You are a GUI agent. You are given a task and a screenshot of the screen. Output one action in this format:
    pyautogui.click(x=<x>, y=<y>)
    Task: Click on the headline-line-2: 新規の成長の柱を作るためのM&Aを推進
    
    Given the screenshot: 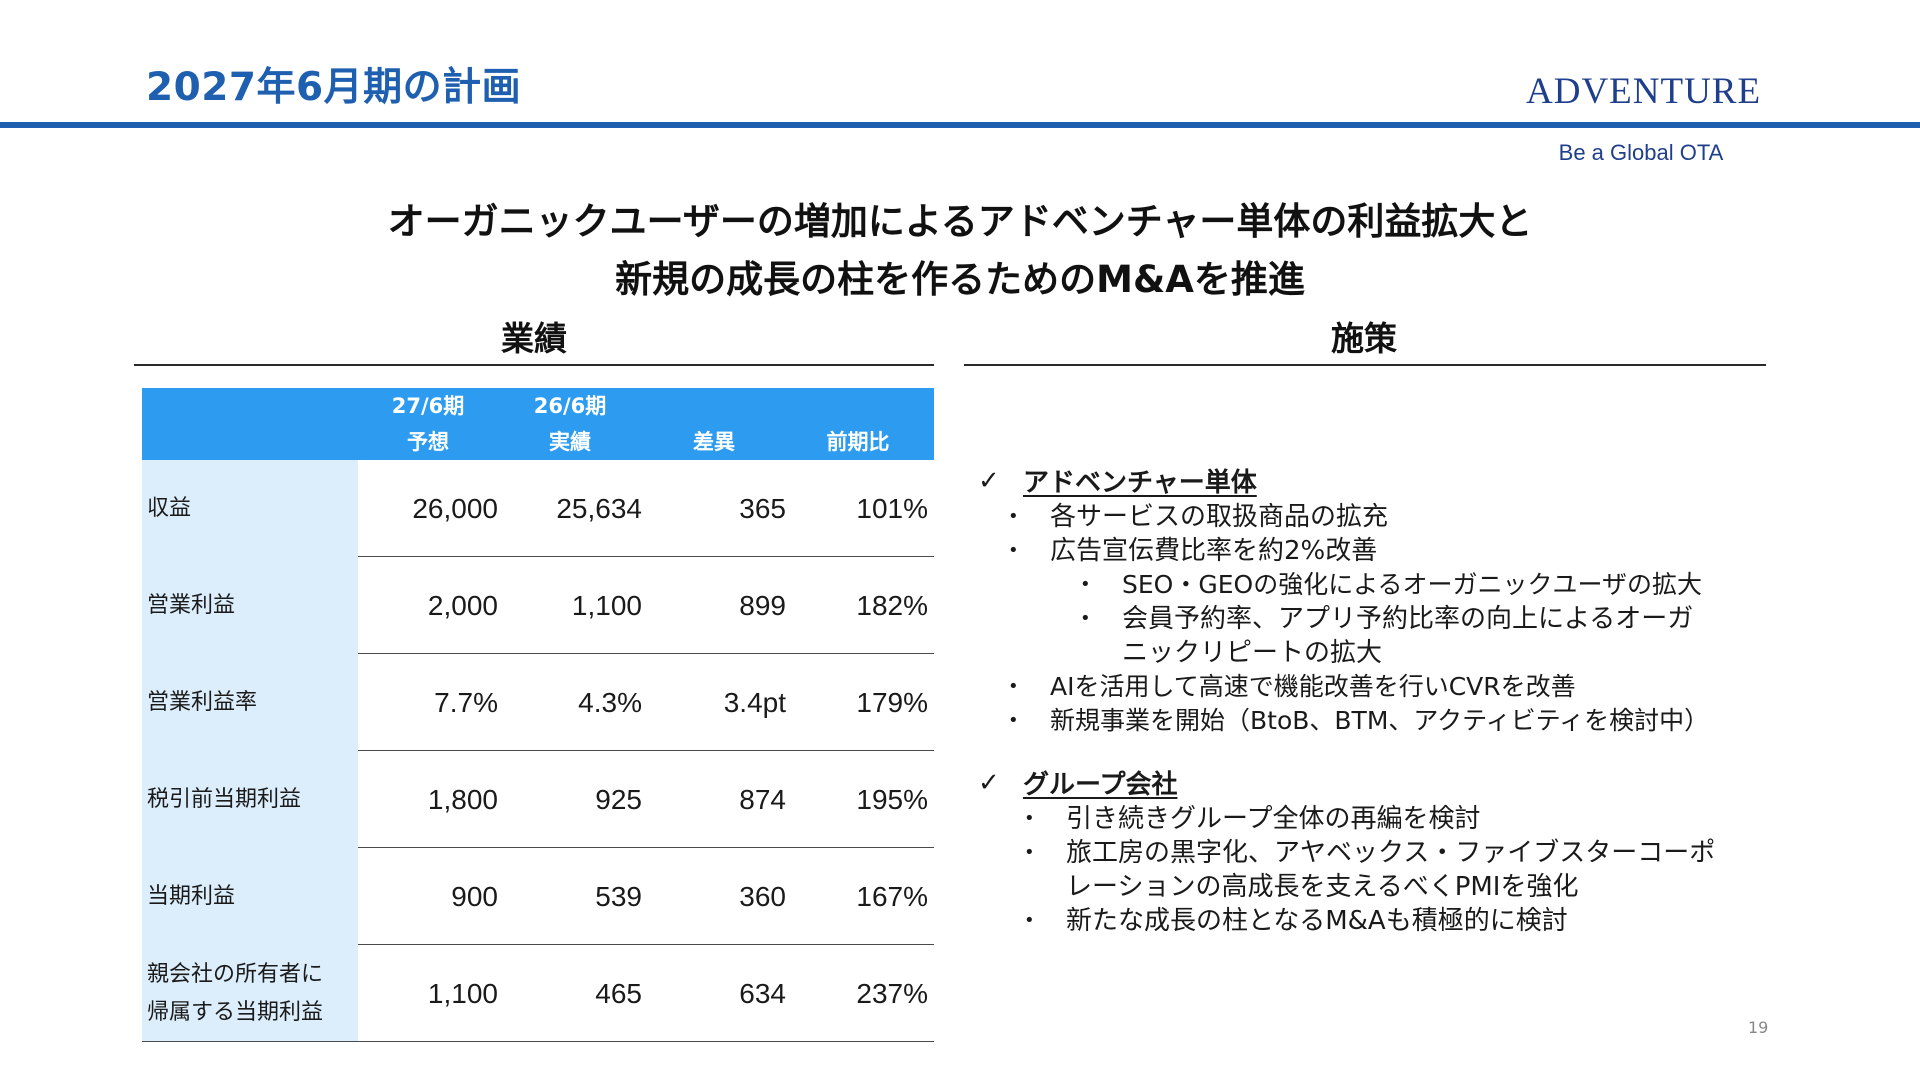 What is the action you would take?
    pyautogui.click(x=960, y=279)
    